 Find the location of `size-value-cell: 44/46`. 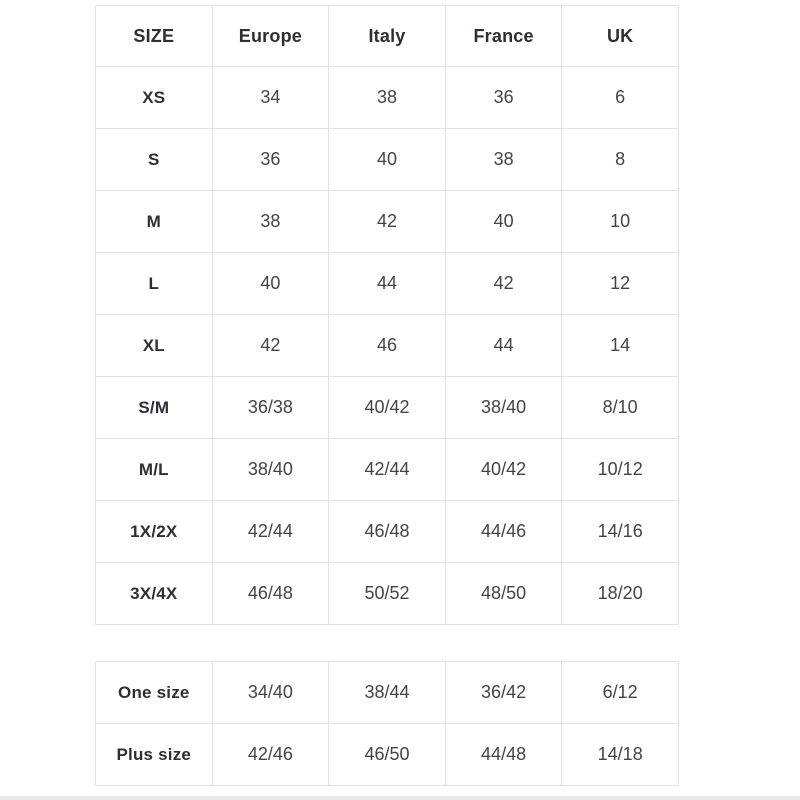

size-value-cell: 44/46 is located at coordinates (503, 531).